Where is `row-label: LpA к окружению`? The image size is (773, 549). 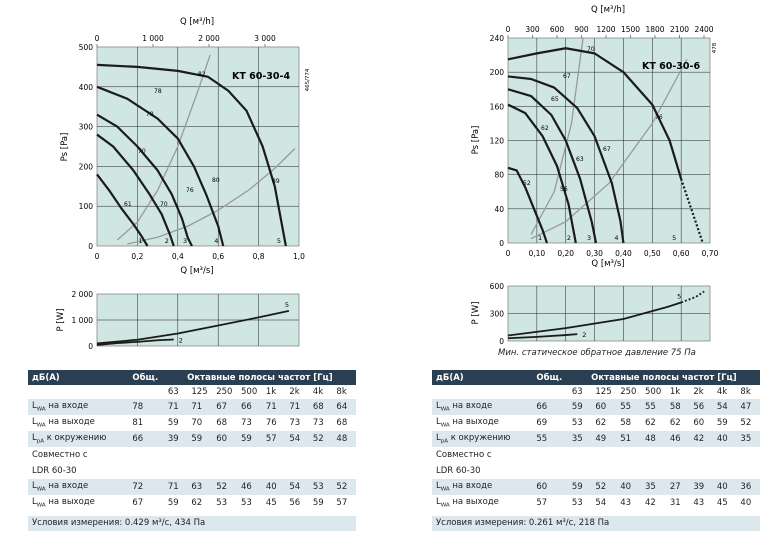 row-label: LpA к окружению is located at coordinates (482, 439).